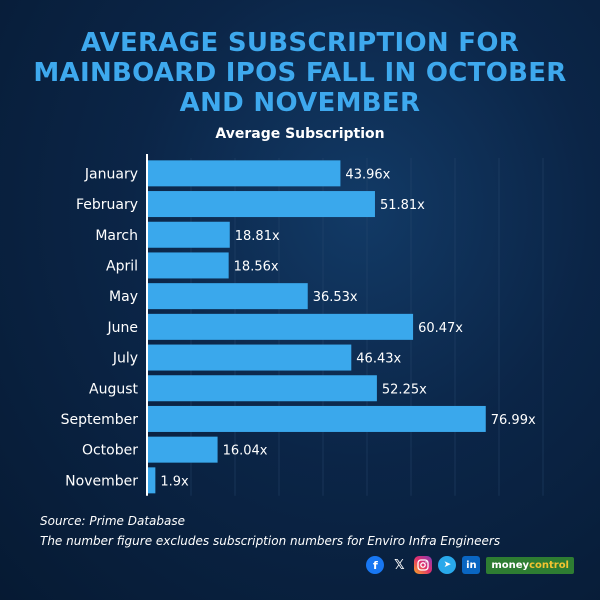 This screenshot has width=600, height=600. I want to click on data-label: 52.25x, so click(404, 389).